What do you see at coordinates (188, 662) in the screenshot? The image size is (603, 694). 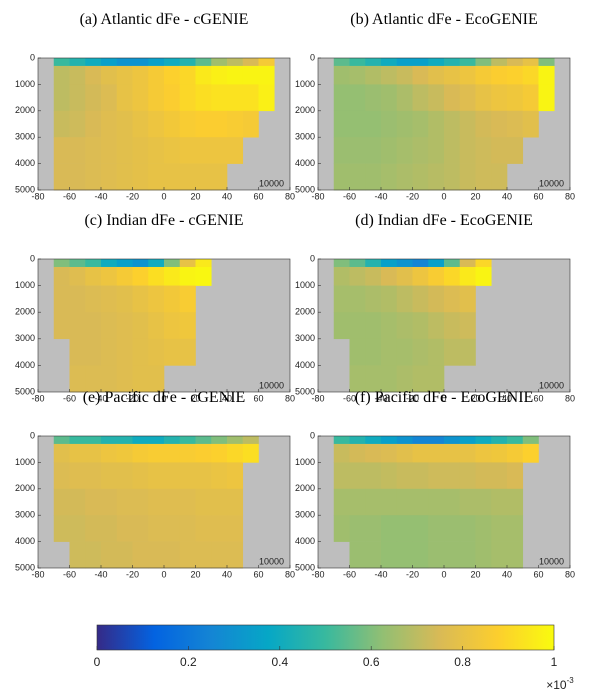 I see `colorbar-tick-label: 0.2` at bounding box center [188, 662].